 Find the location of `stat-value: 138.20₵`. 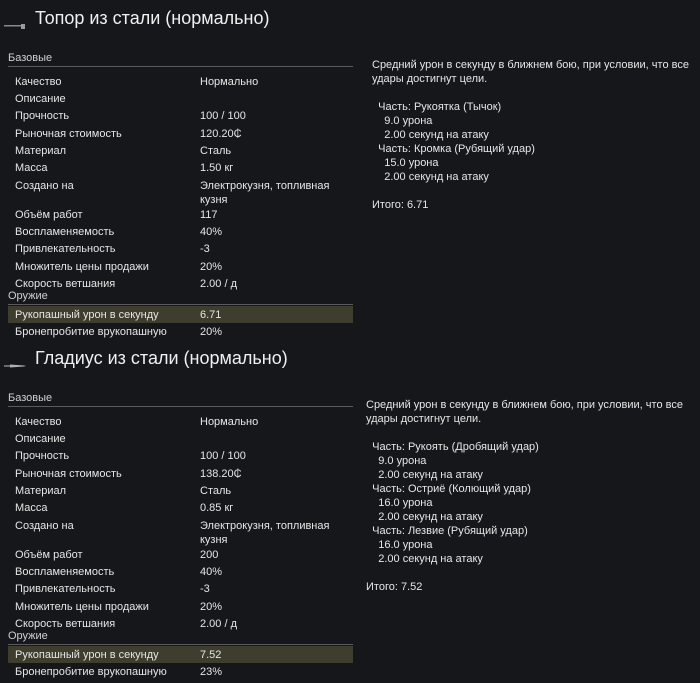

stat-value: 138.20₵ is located at coordinates (221, 474).